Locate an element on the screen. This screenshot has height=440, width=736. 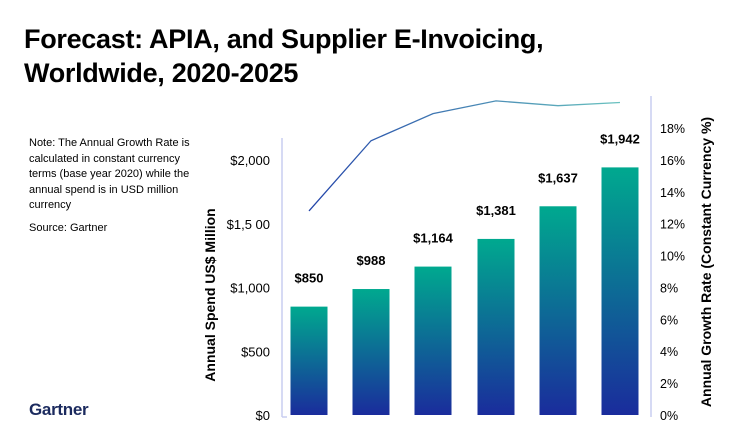
right-tick-label: 18% is located at coordinates (672, 129).